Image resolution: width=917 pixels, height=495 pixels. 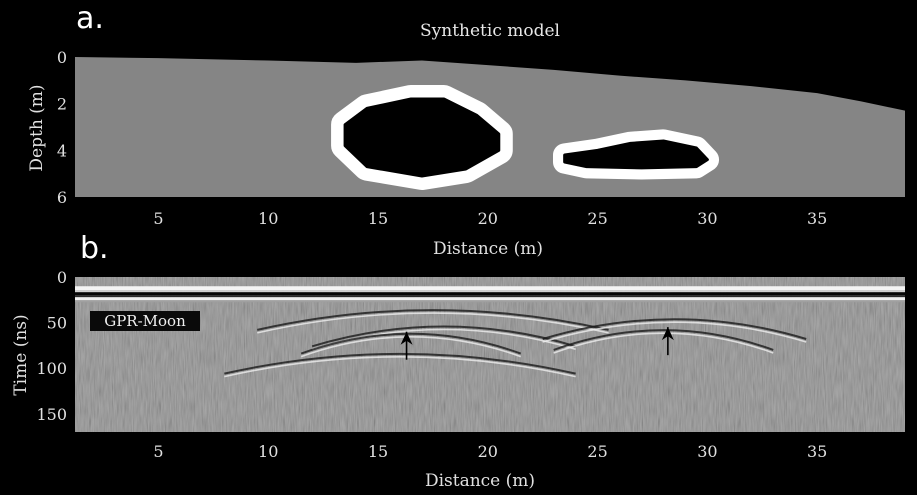 I want to click on panel-a-y-axis-label: Depth (m), so click(x=37, y=127).